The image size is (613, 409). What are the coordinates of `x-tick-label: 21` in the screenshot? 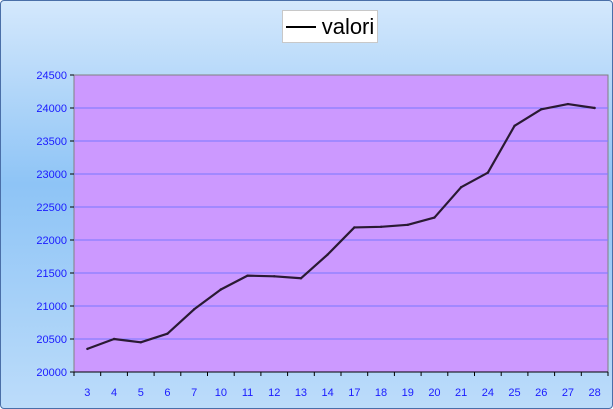 It's located at (461, 393).